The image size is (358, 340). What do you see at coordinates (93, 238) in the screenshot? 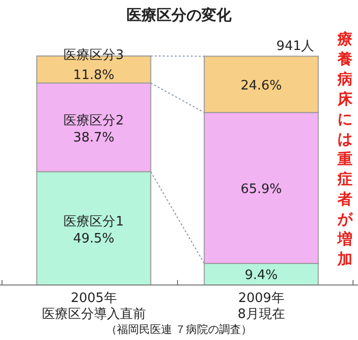
I see `data-label: 49.5%` at bounding box center [93, 238].